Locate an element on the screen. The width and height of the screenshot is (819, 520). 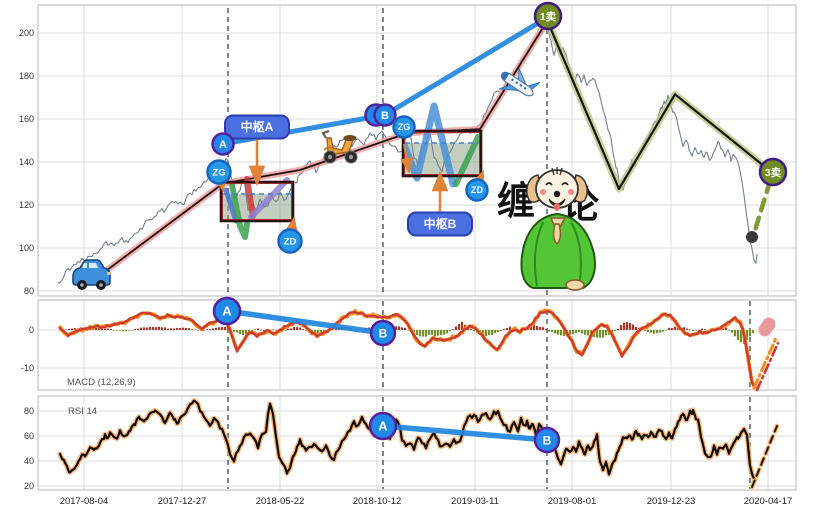
olive-dashed-projection is located at coordinates (761, 209).